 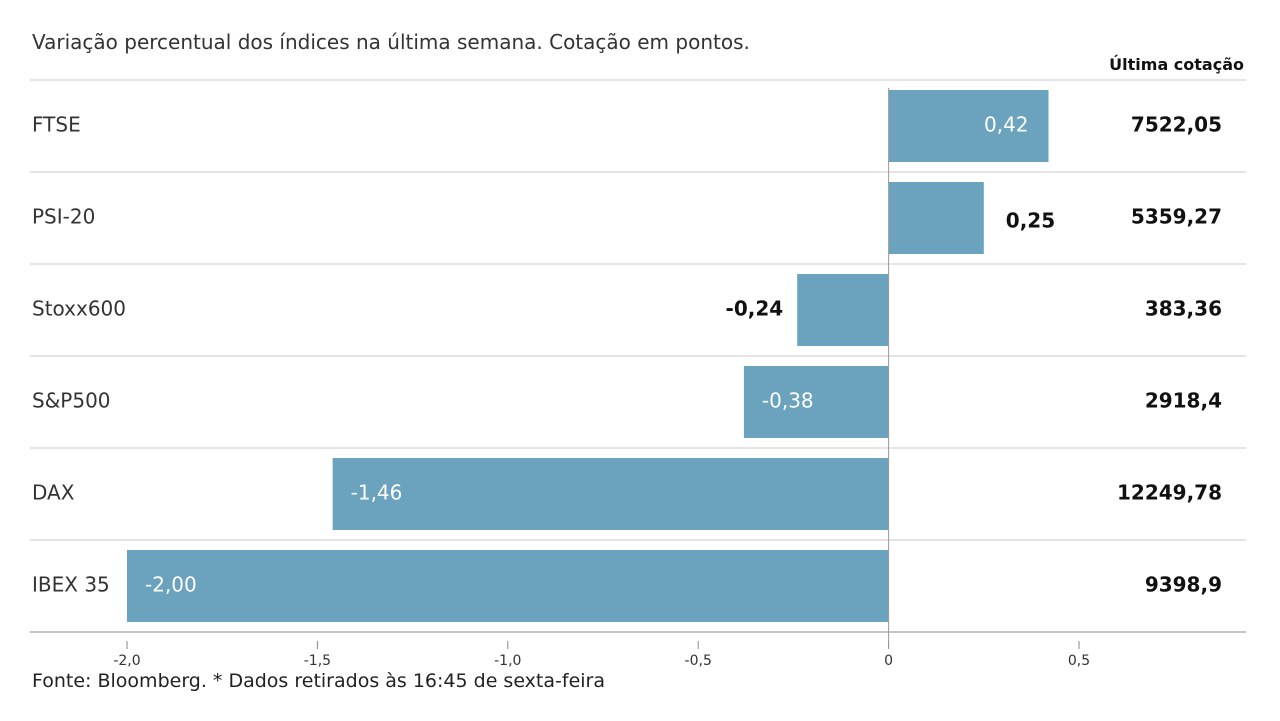 What do you see at coordinates (698, 661) in the screenshot?
I see `x-tick-label: -0,5` at bounding box center [698, 661].